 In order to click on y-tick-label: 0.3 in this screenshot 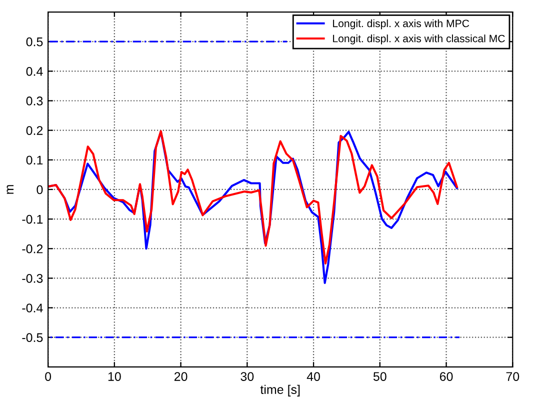, I will do `click(34, 101)`.